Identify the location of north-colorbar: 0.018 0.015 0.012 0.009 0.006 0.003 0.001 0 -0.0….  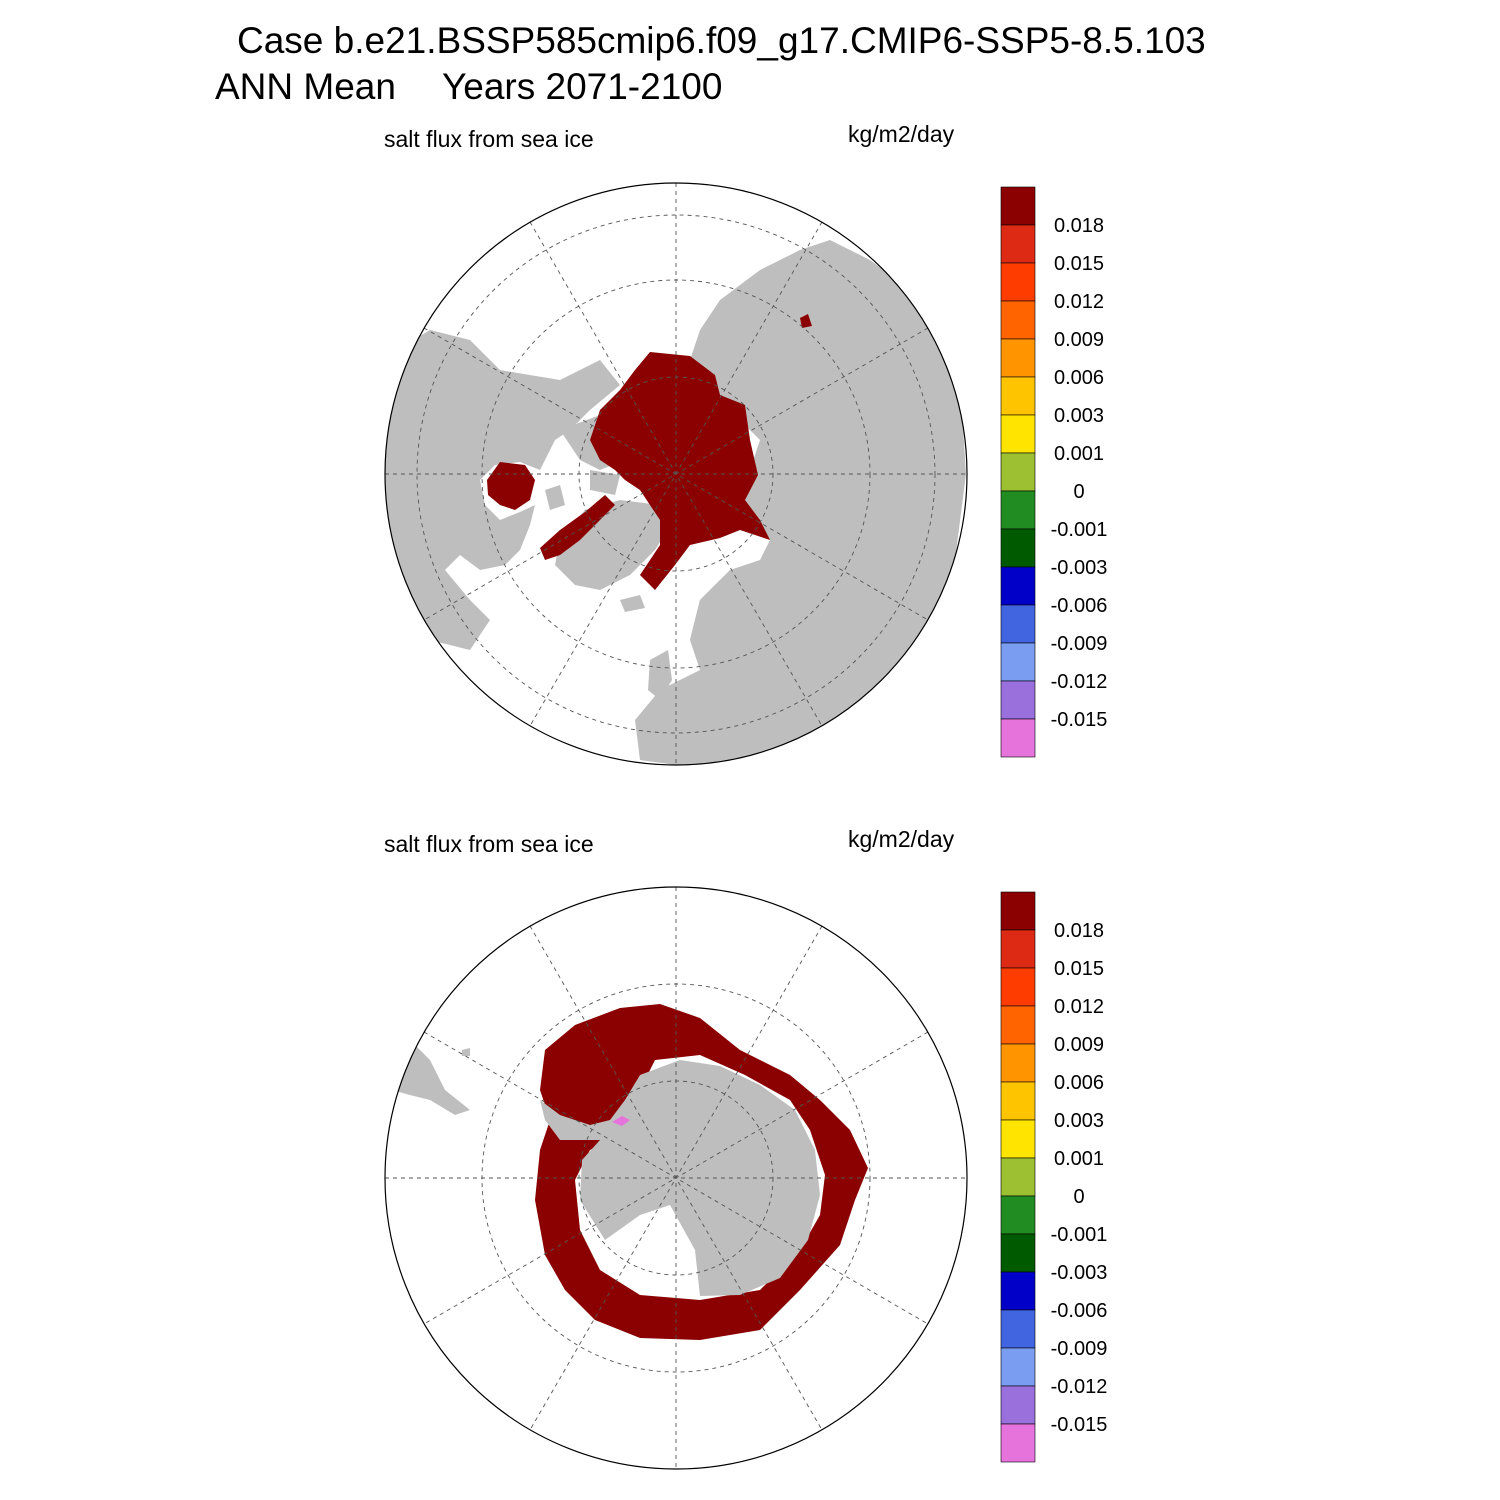
(1054, 472).